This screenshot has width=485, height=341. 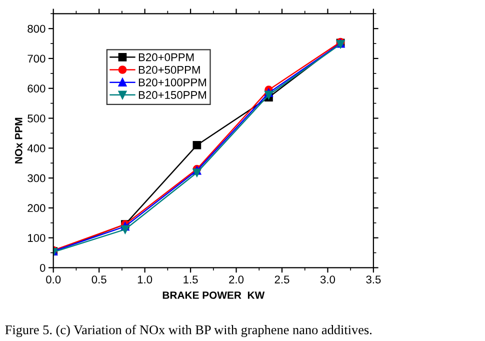 I want to click on x-tick-label: 3.0, so click(x=328, y=280).